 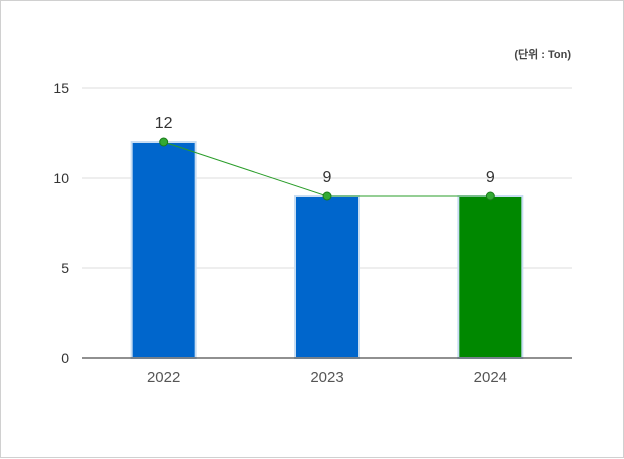 What do you see at coordinates (65, 268) in the screenshot?
I see `y-tick-label: 5` at bounding box center [65, 268].